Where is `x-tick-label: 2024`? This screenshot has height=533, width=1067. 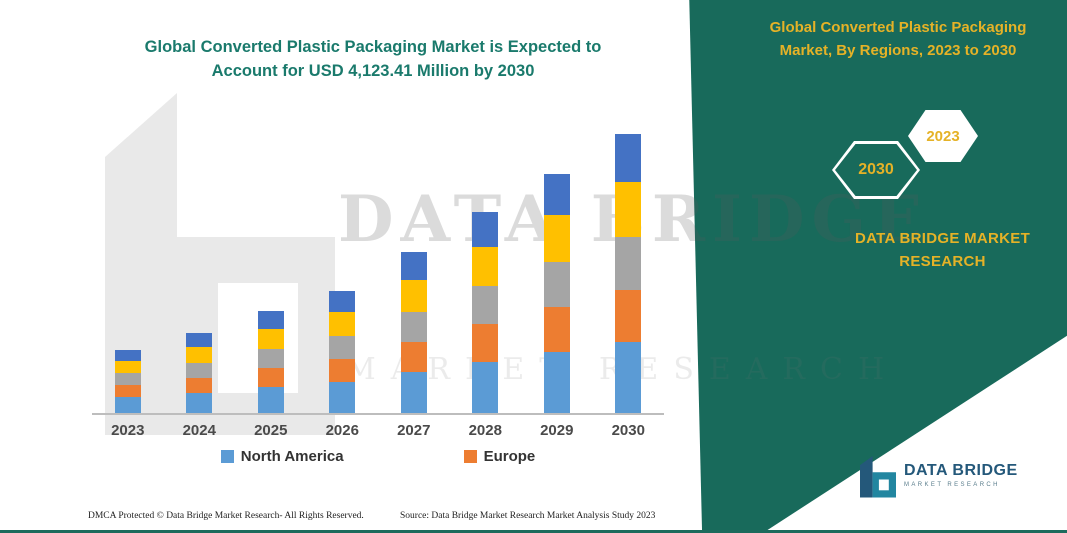
x-tick-label: 2024 is located at coordinates (199, 430).